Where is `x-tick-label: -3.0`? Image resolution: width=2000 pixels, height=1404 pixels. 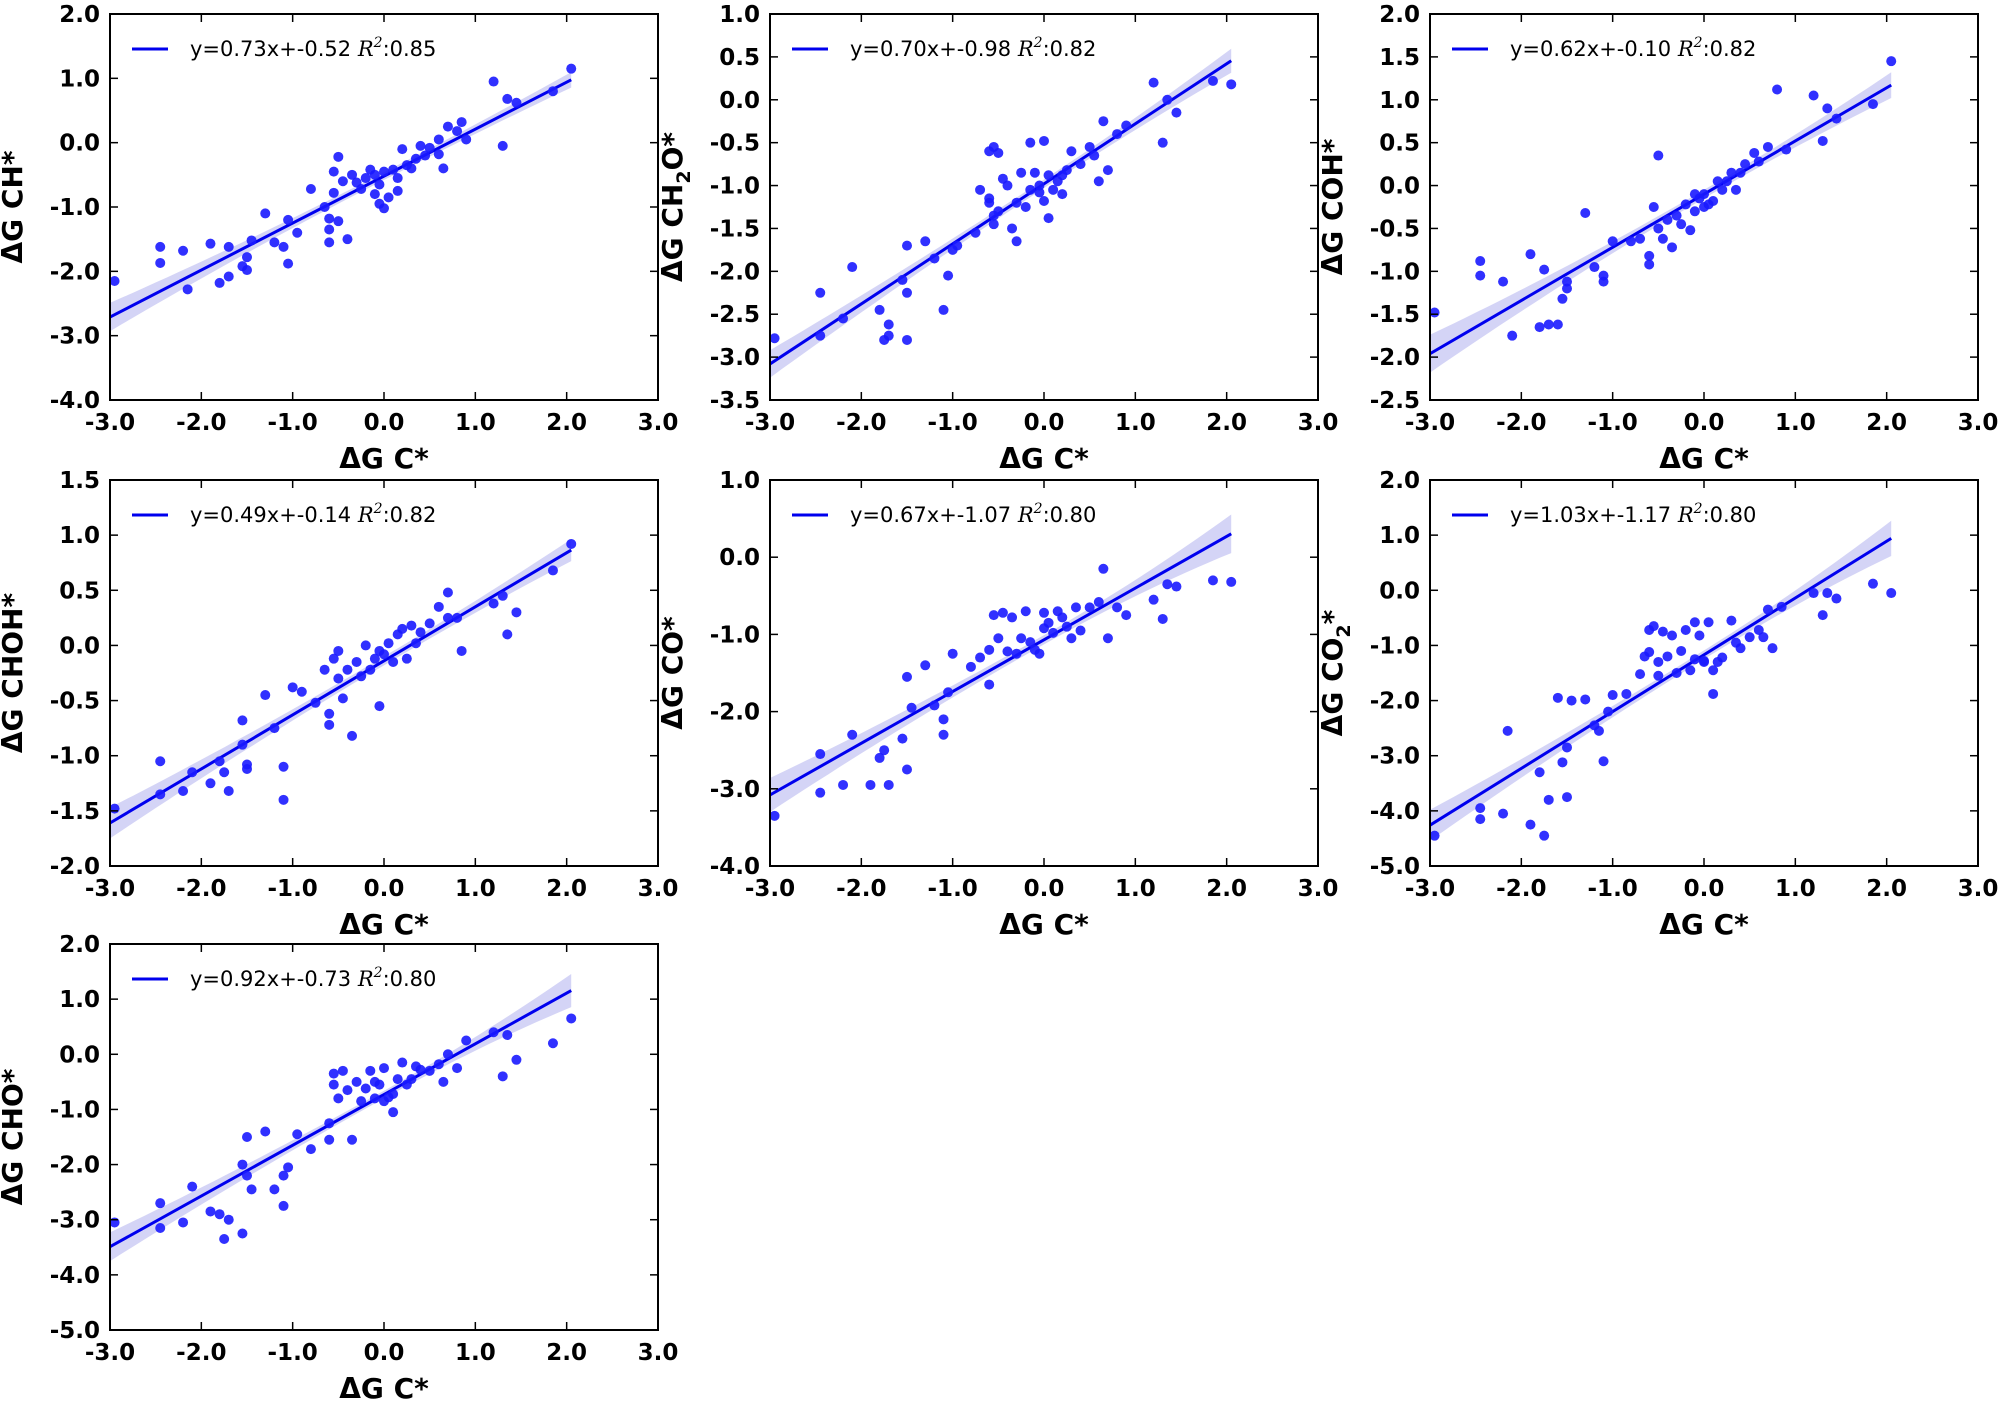
x-tick-label: -3.0 is located at coordinates (110, 423).